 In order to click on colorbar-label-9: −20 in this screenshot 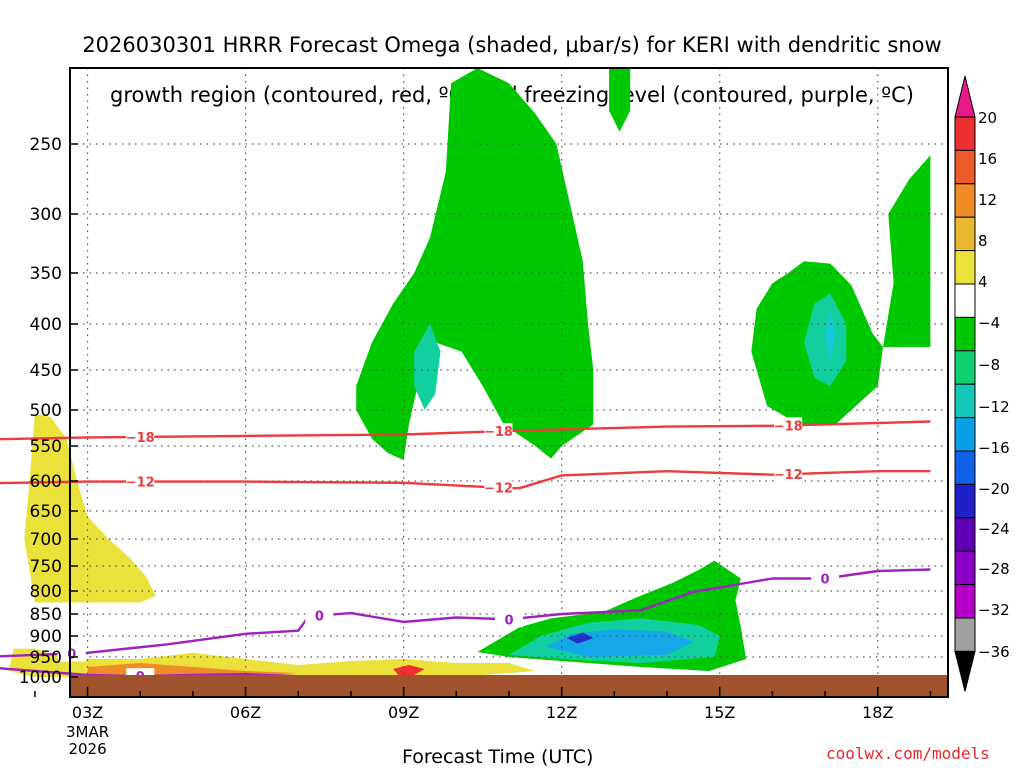, I will do `click(994, 489)`.